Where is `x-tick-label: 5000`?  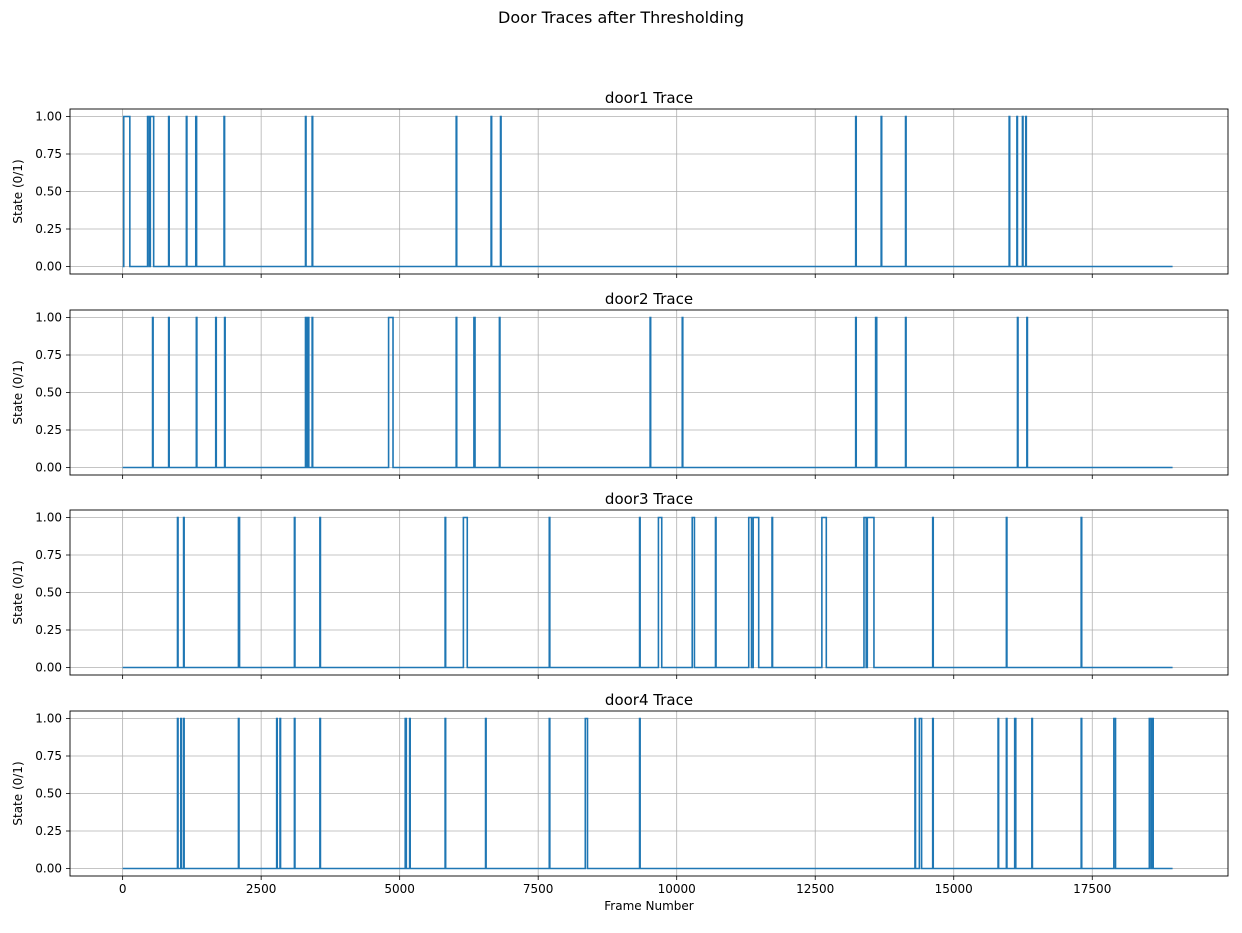 x-tick-label: 5000 is located at coordinates (399, 889).